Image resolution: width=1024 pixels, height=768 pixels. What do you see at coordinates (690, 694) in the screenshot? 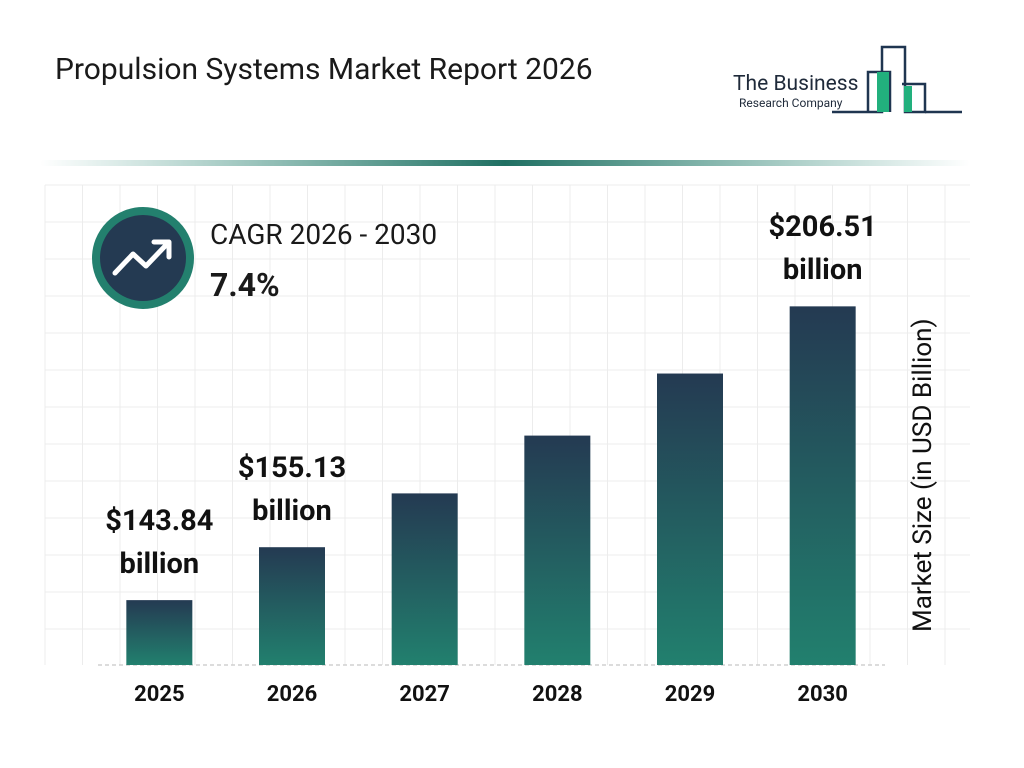
I see `x-tick-label: 2029` at bounding box center [690, 694].